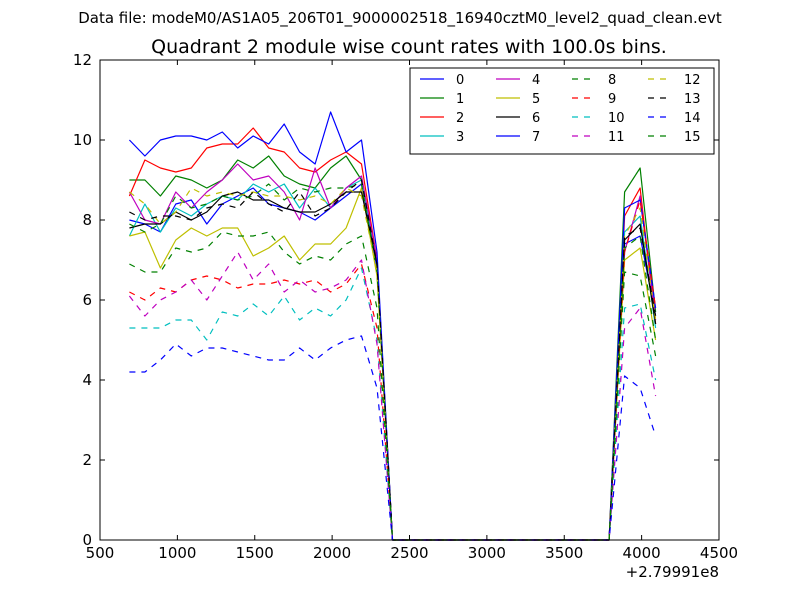 Image resolution: width=800 pixels, height=600 pixels. Describe the element at coordinates (719, 553) in the screenshot. I see `x-tick-label-4500: 4500` at that location.